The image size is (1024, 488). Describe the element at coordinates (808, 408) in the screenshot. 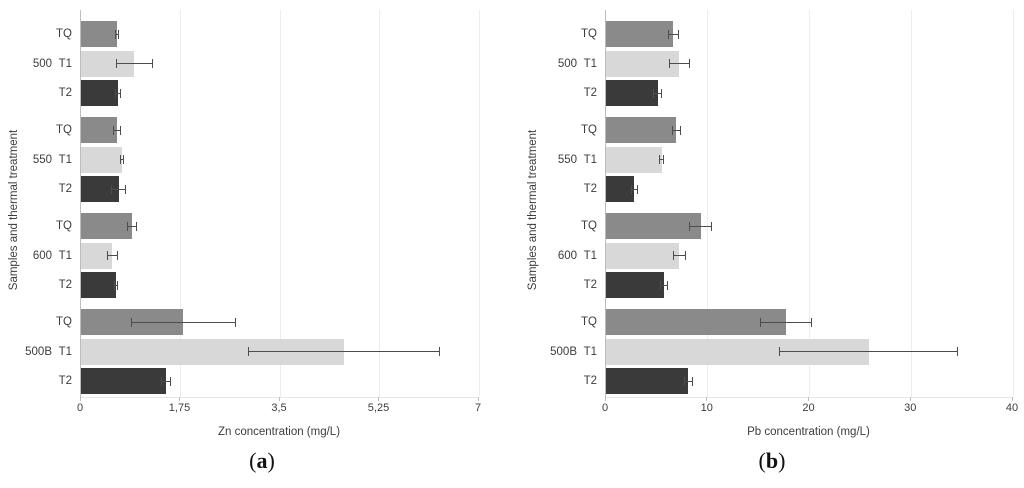

I see `x-tick-label: 20` at that location.